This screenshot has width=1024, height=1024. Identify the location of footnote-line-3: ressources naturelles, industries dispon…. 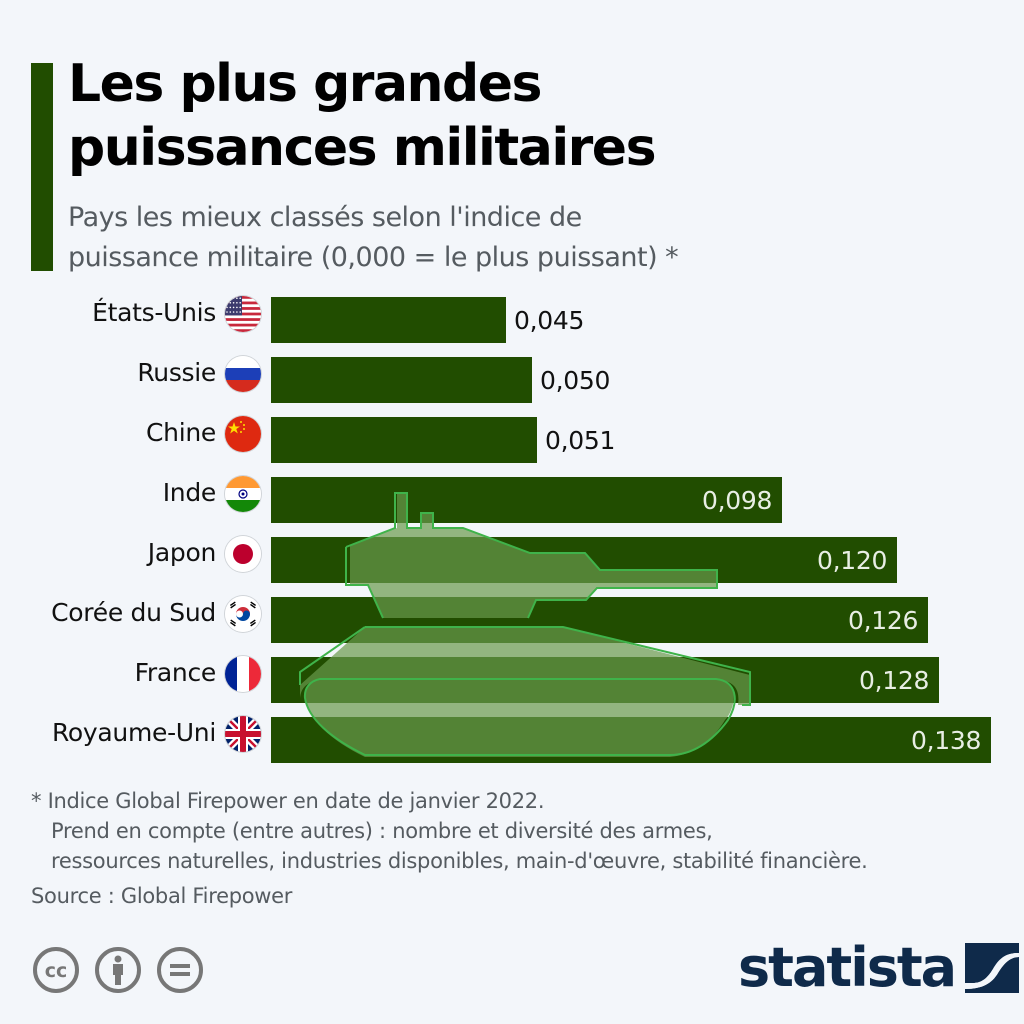
(459, 861).